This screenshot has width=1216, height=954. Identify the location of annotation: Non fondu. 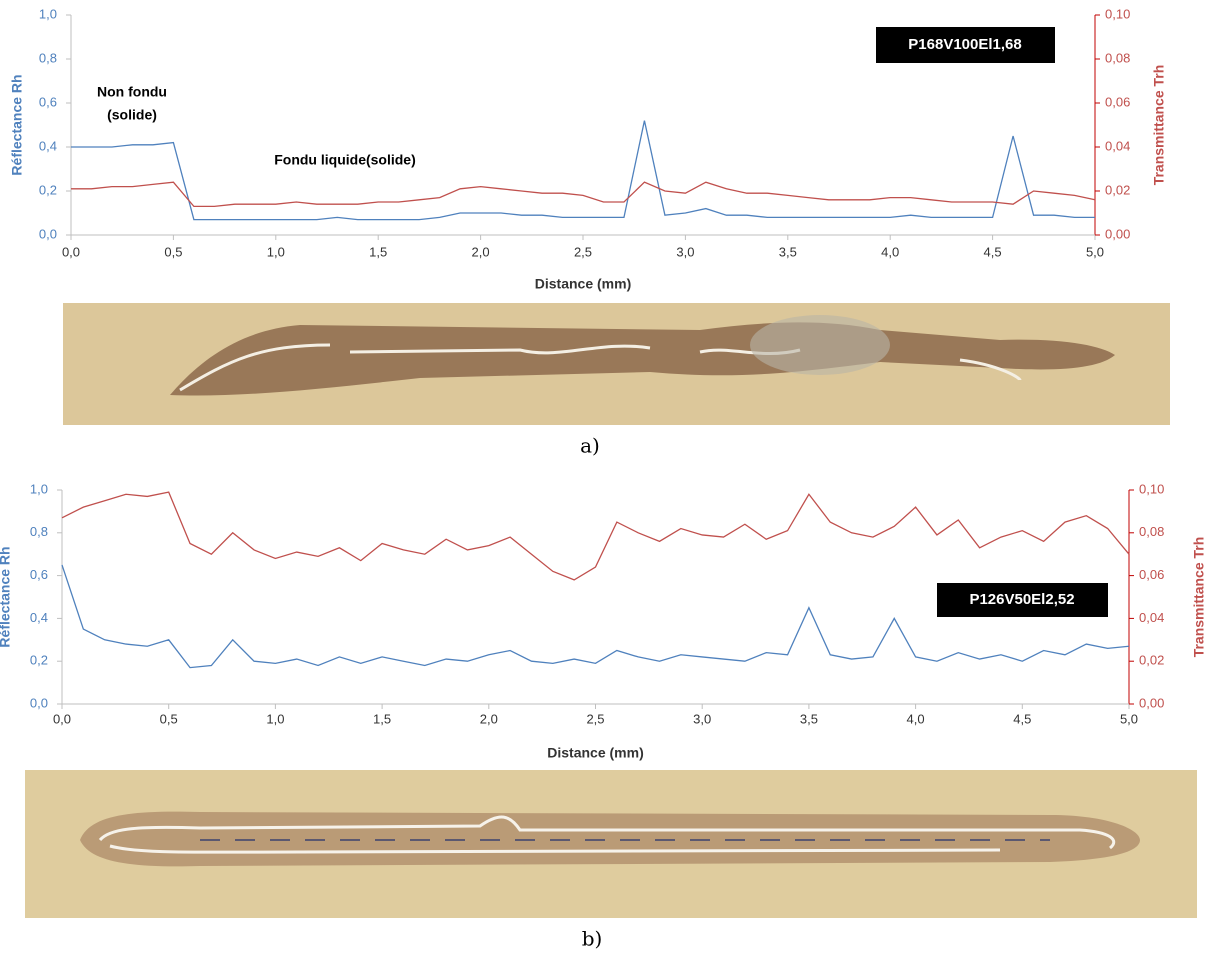
(132, 92).